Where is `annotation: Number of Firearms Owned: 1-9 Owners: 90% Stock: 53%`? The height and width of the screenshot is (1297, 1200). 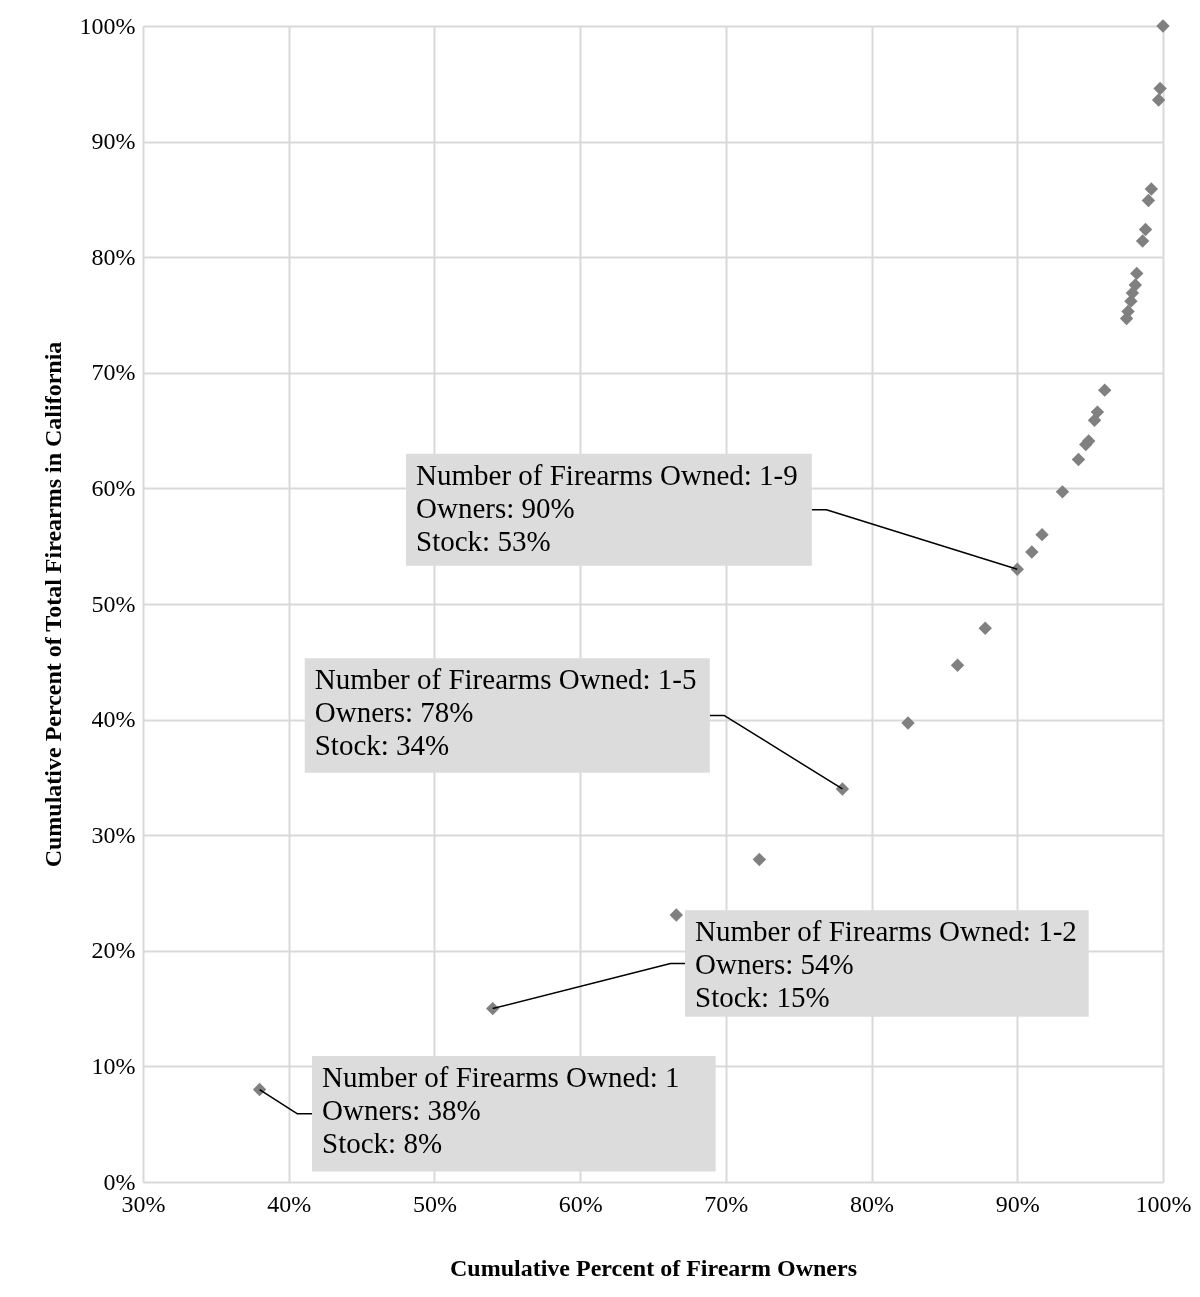 annotation: Number of Firearms Owned: 1-9 Owners: 90% Stock: 53% is located at coordinates (607, 507).